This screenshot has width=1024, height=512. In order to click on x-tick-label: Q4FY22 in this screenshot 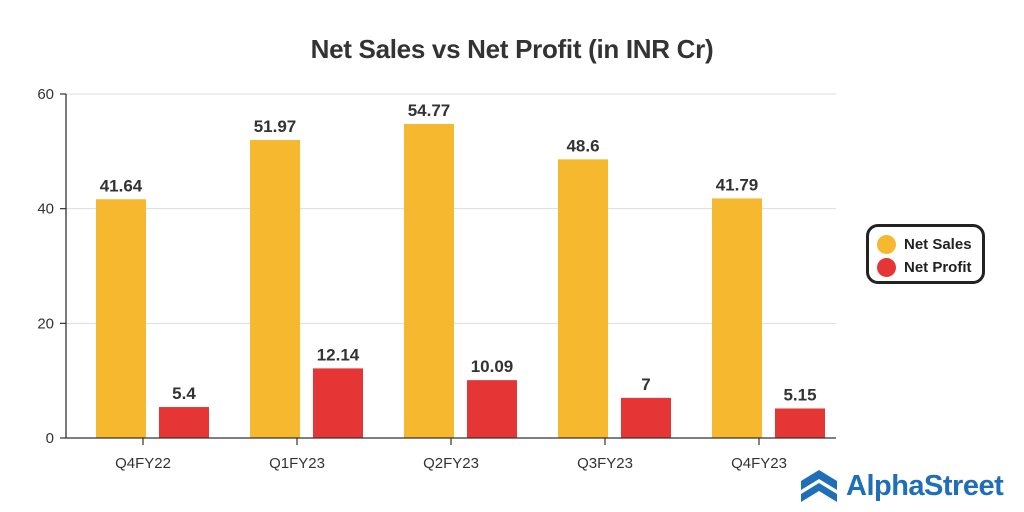, I will do `click(143, 463)`.